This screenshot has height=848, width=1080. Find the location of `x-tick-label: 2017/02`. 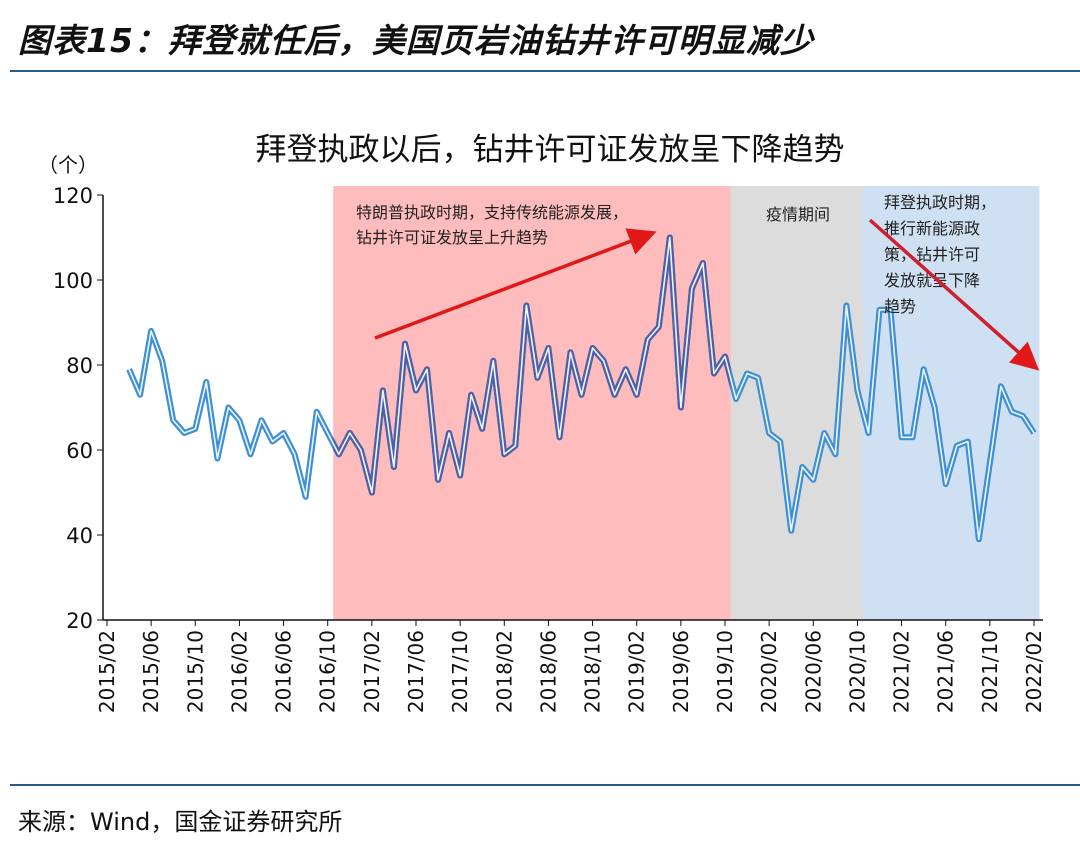

x-tick-label: 2017/02 is located at coordinates (372, 671).